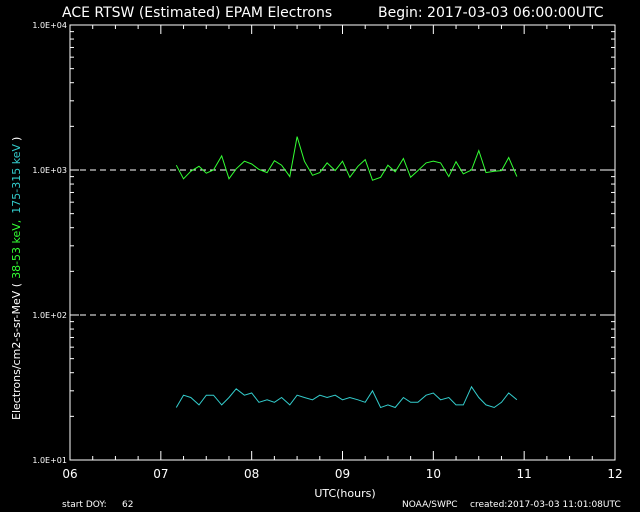 This screenshot has height=512, width=640. Describe the element at coordinates (49, 315) in the screenshot. I see `y-tick-label: 1.0E+02` at that location.